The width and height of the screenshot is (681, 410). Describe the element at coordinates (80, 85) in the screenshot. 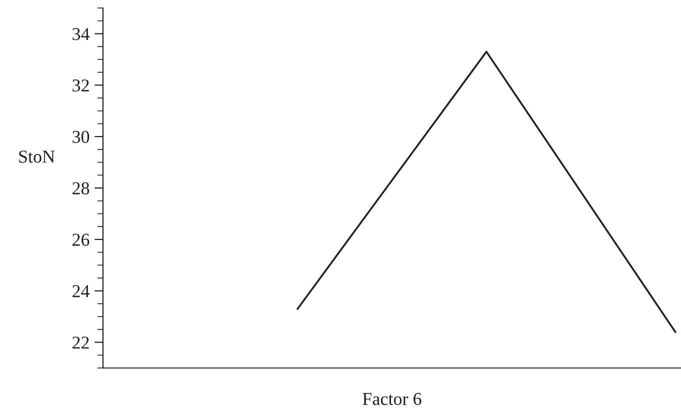

I see `y-tick-label: 32` at that location.